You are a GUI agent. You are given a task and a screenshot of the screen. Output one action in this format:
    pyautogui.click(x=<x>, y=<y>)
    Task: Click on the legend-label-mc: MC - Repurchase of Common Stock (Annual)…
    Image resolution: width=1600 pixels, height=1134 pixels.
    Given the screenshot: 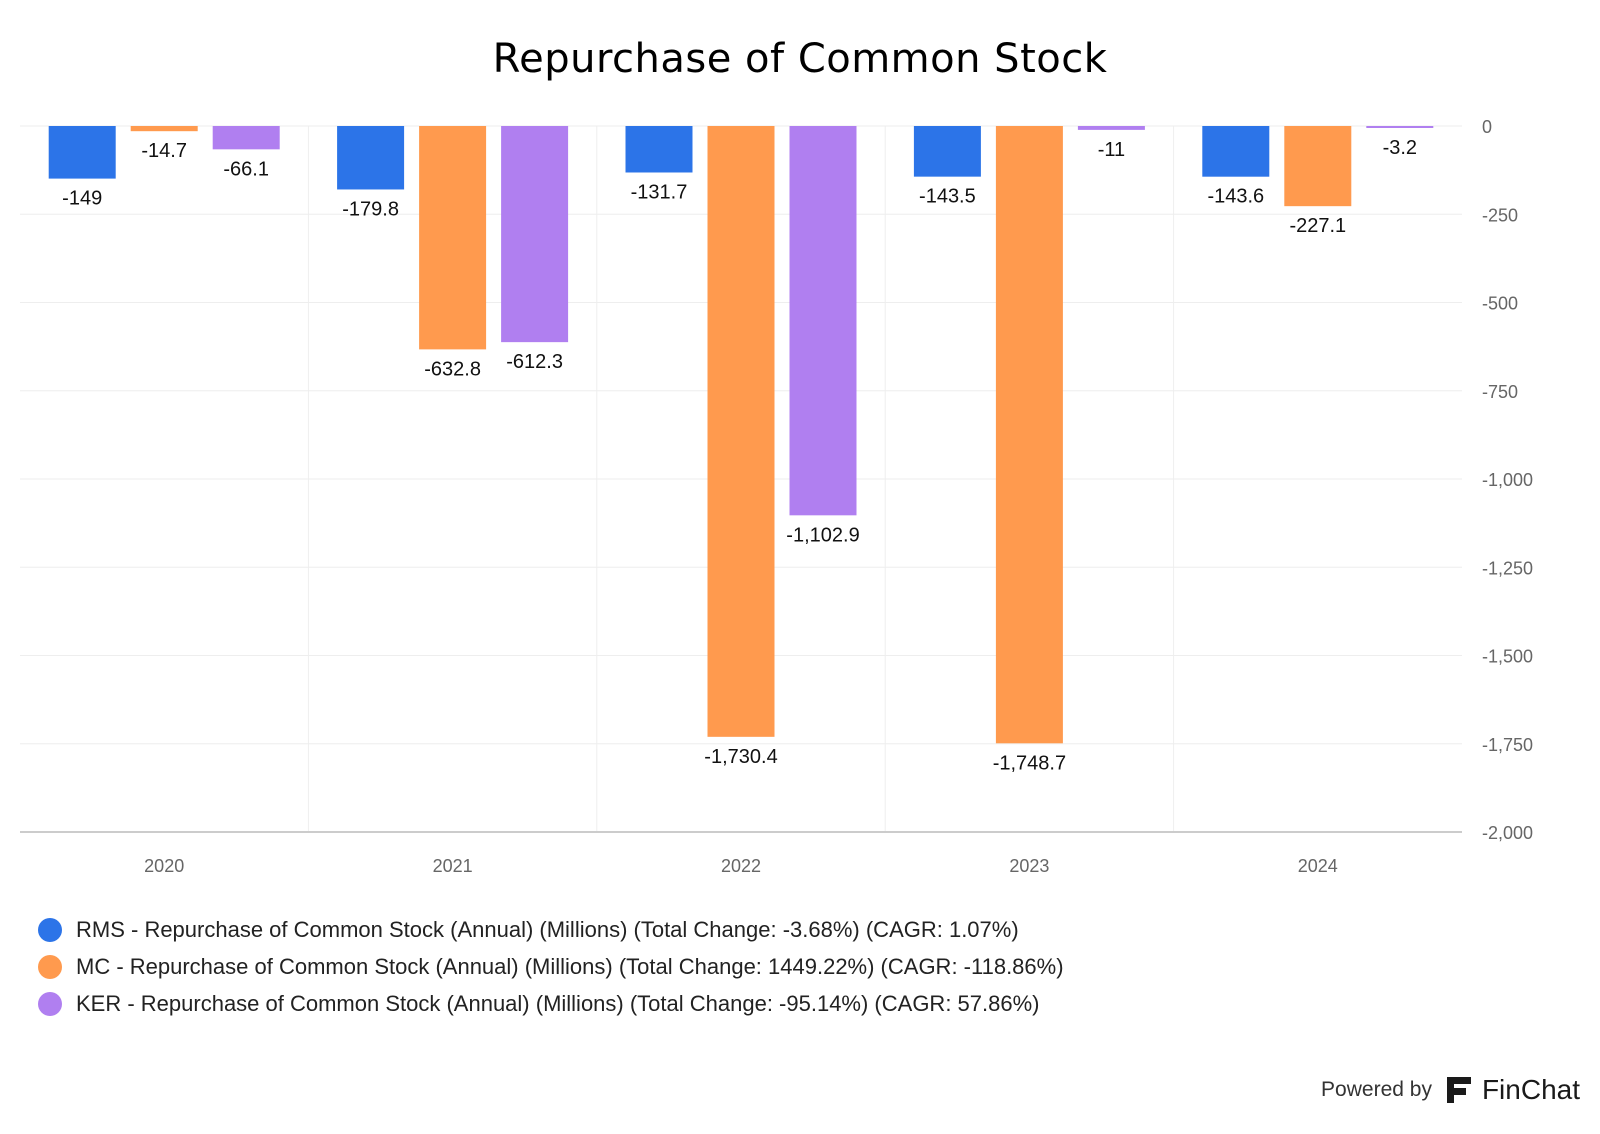 What is the action you would take?
    pyautogui.click(x=570, y=966)
    